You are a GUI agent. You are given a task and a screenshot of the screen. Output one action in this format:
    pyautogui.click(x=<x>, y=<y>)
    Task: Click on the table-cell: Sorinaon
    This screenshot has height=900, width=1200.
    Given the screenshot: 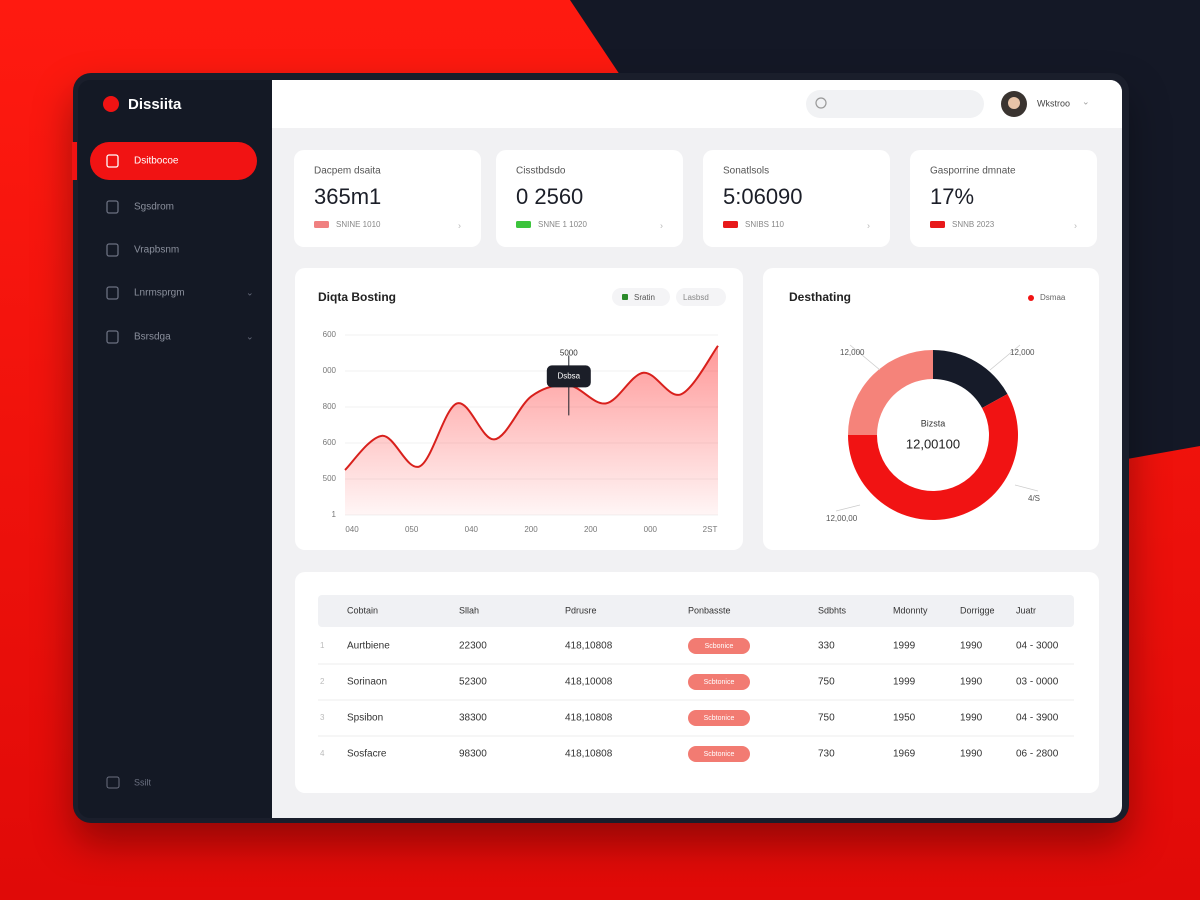 What is the action you would take?
    pyautogui.click(x=367, y=682)
    